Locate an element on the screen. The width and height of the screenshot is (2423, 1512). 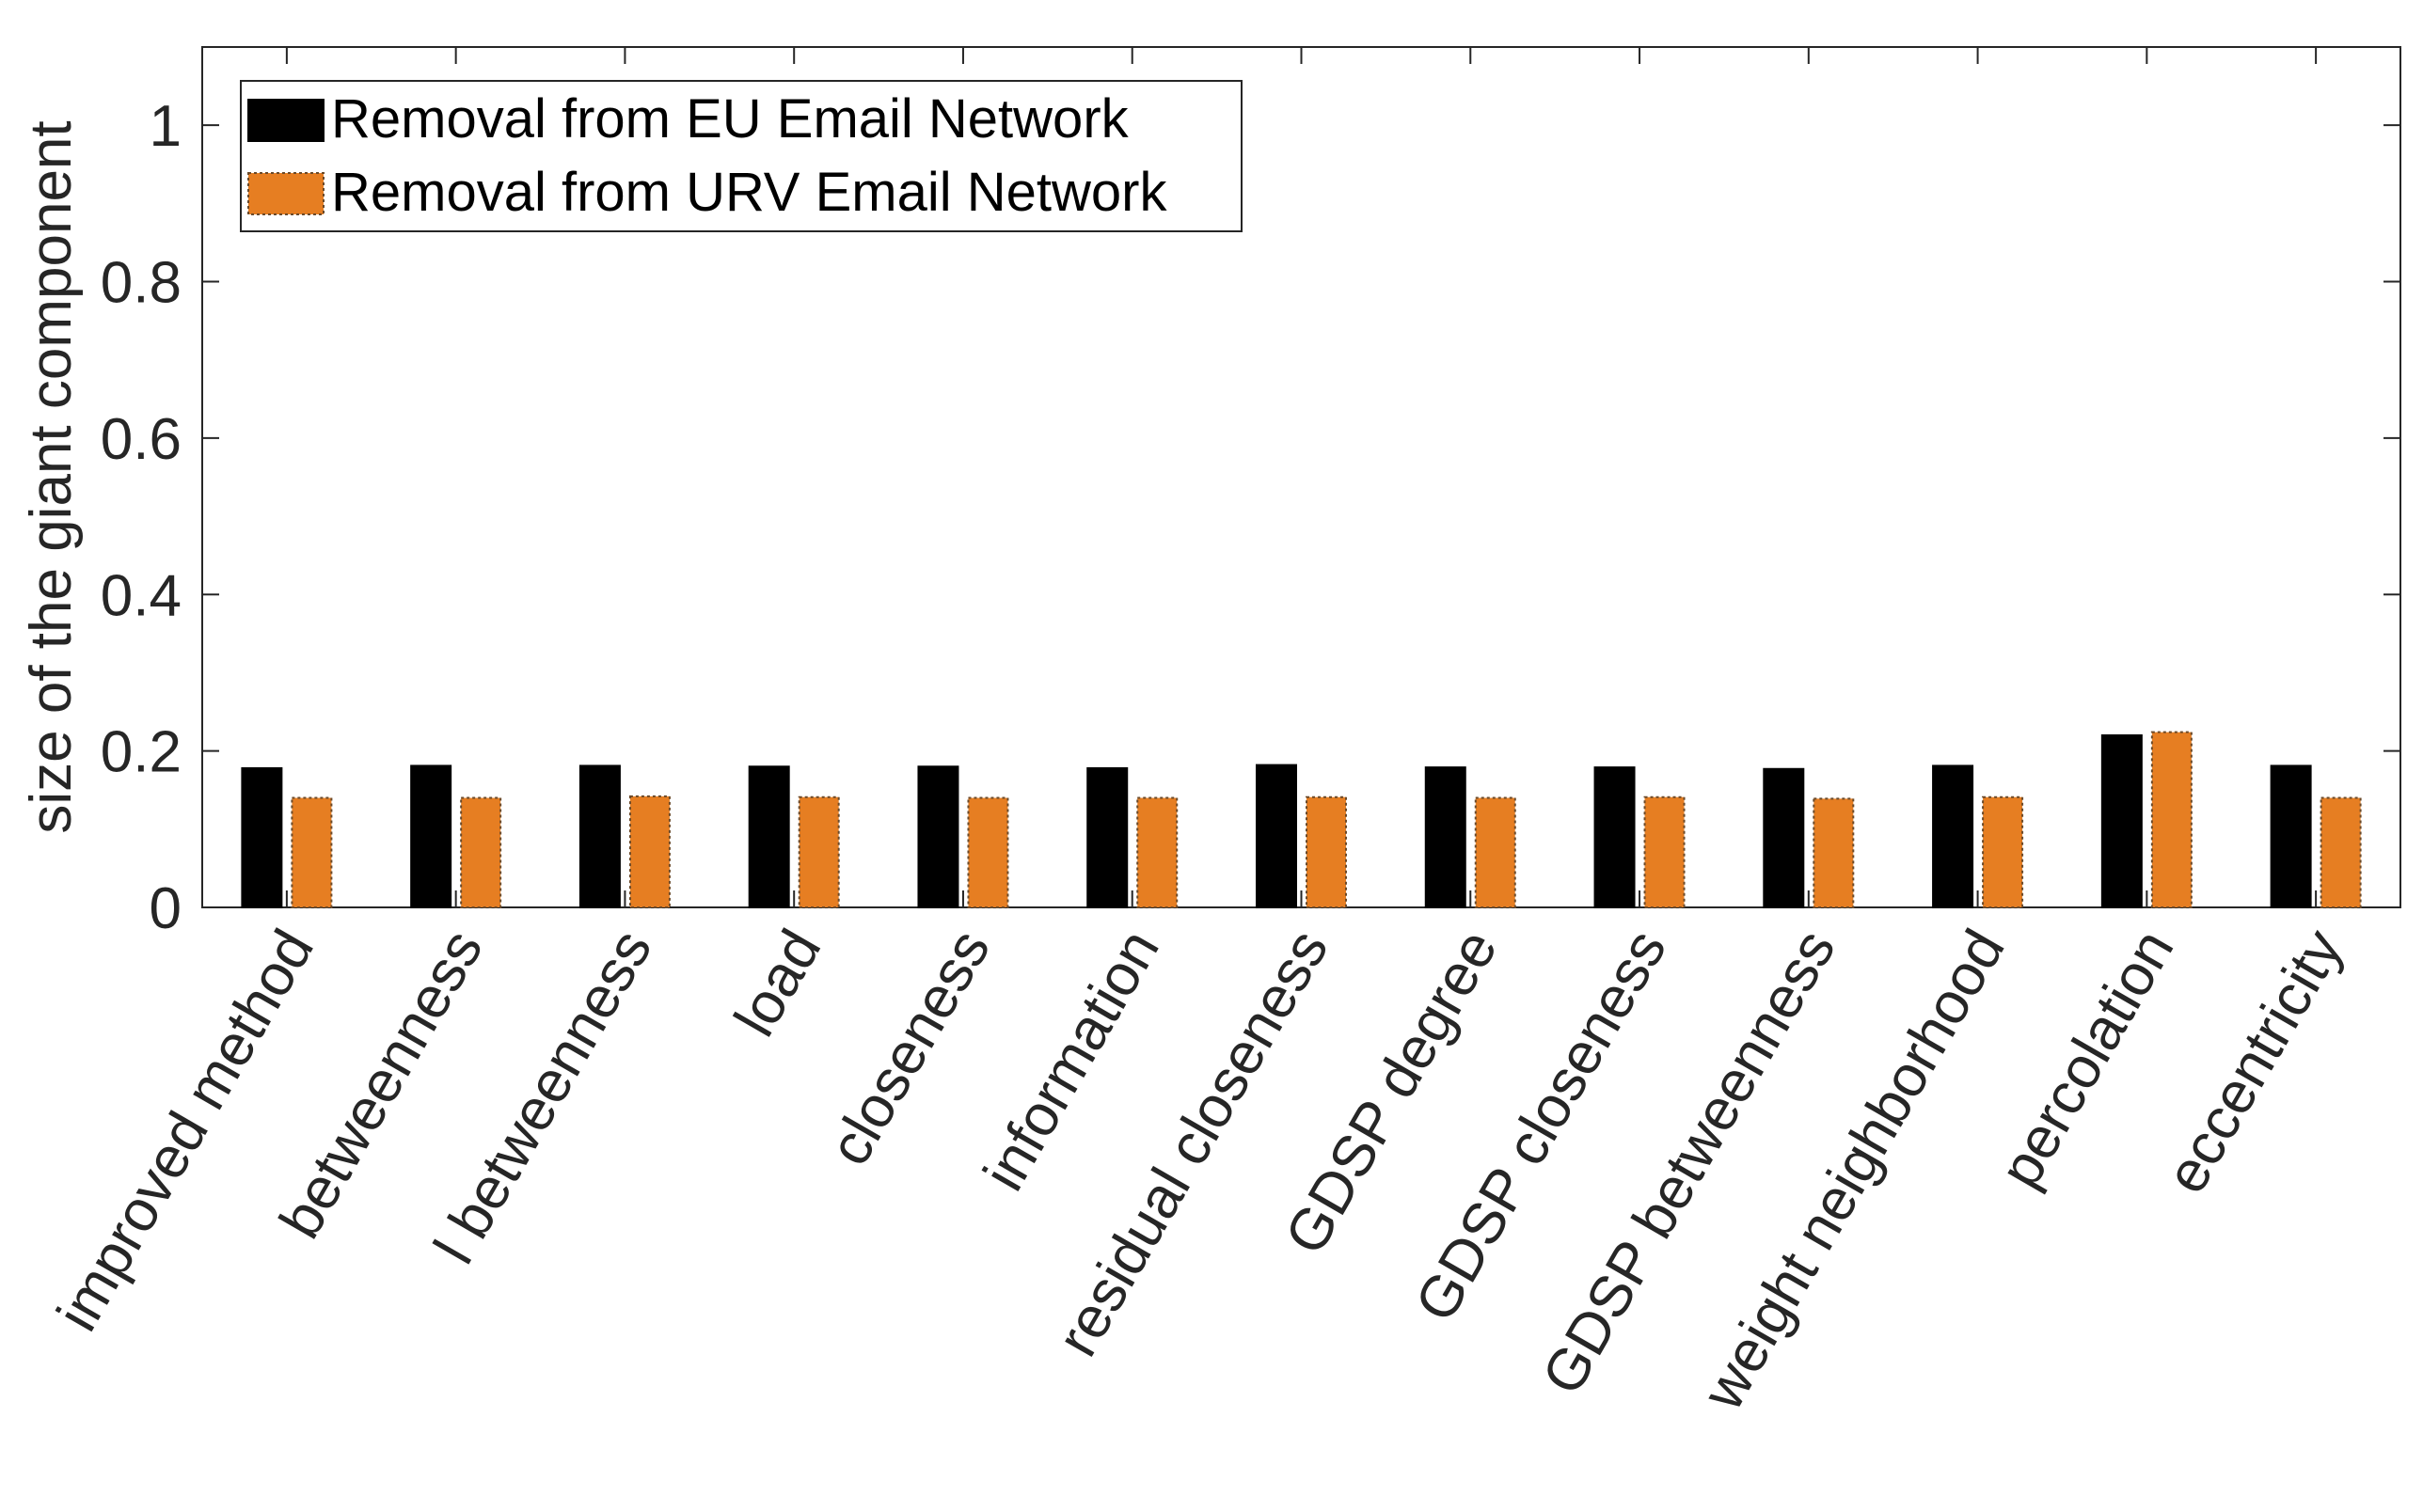
y-tick-label-5: 1 is located at coordinates (166, 126).